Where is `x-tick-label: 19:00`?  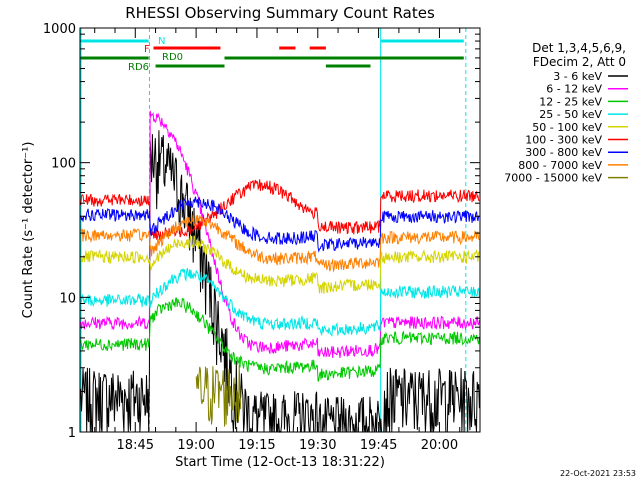 x-tick-label: 19:00 is located at coordinates (195, 445).